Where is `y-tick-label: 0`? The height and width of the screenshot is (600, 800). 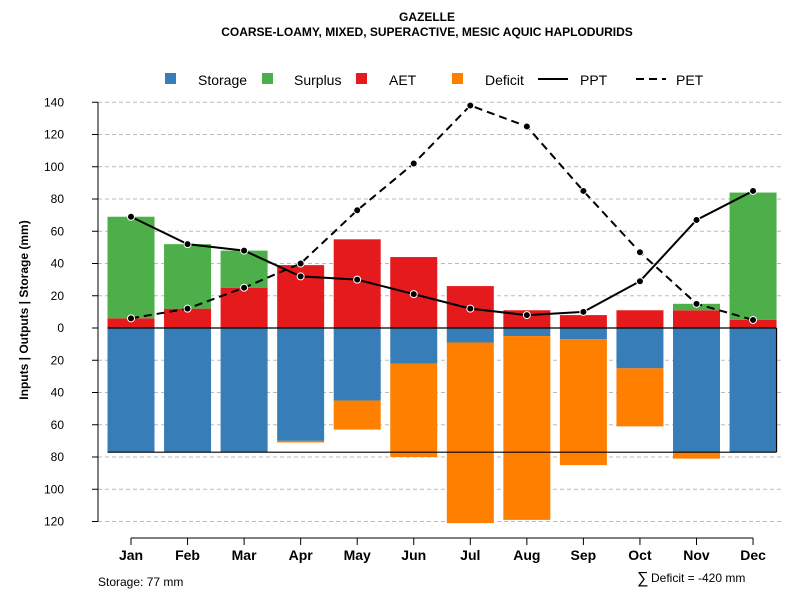 y-tick-label: 0 is located at coordinates (60, 328).